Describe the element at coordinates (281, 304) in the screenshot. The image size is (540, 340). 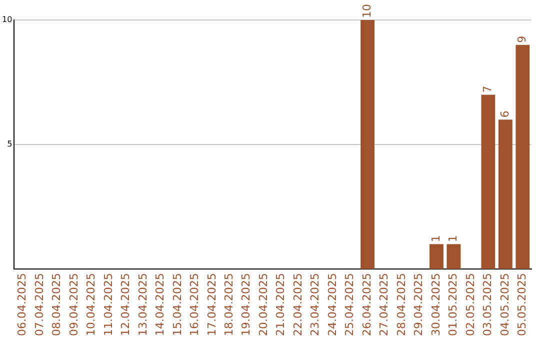
I see `x-tick-label: 21.04.2025` at that location.